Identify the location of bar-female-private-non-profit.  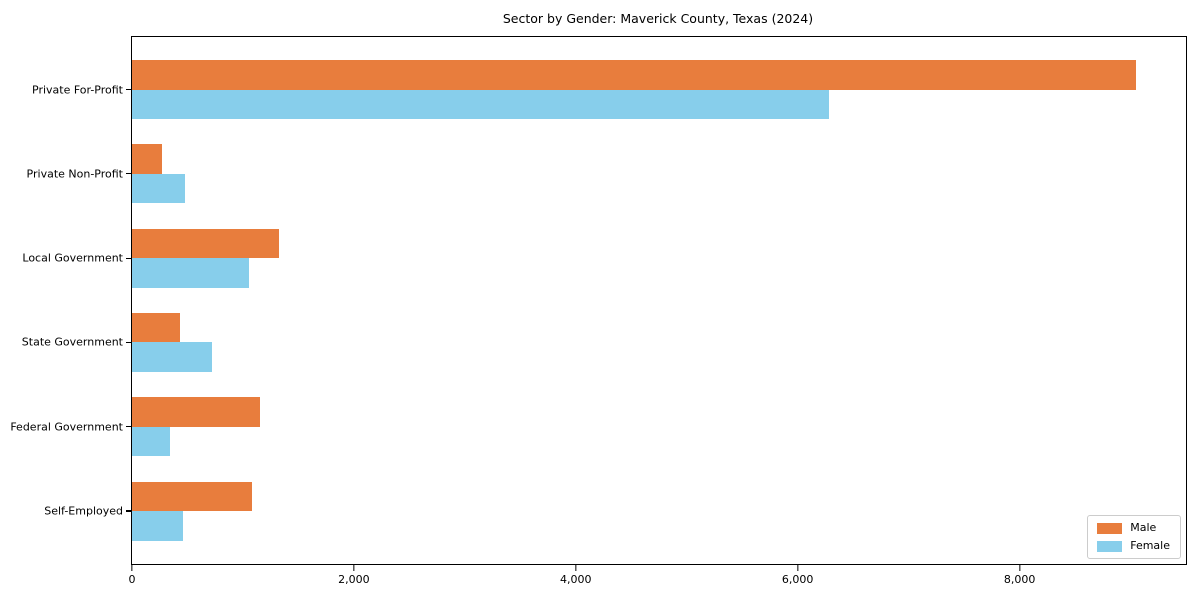
(159, 188).